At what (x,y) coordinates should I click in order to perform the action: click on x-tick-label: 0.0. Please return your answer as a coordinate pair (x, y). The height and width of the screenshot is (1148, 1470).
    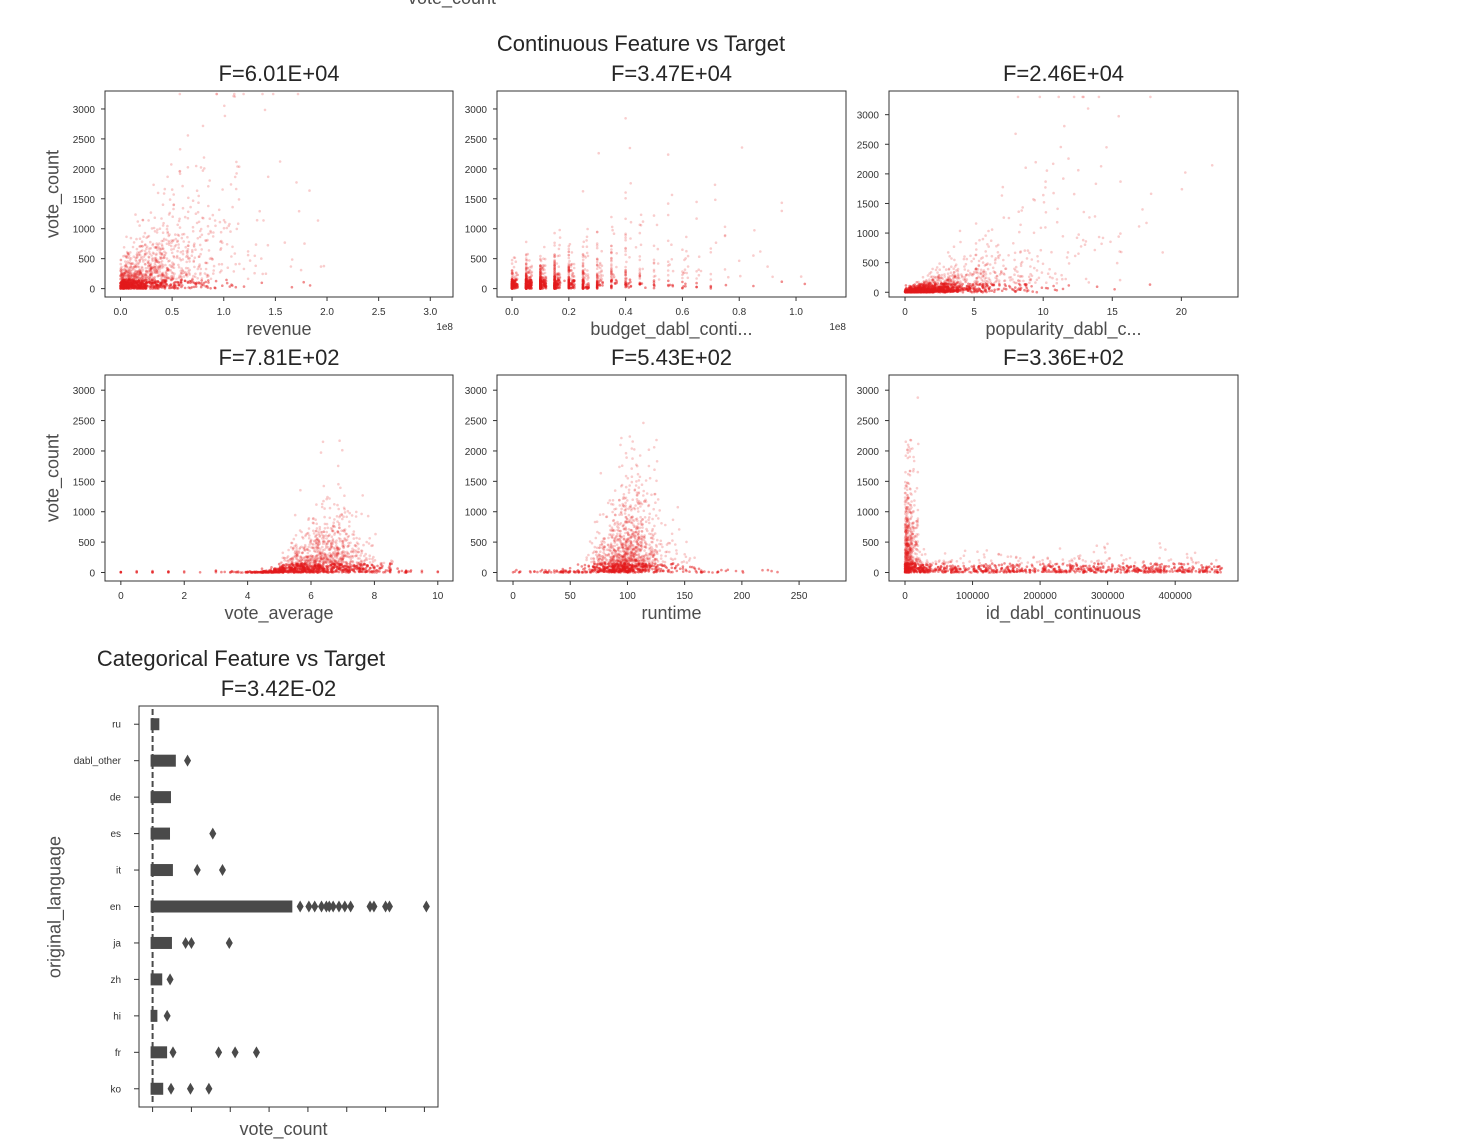
    Looking at the image, I should click on (121, 312).